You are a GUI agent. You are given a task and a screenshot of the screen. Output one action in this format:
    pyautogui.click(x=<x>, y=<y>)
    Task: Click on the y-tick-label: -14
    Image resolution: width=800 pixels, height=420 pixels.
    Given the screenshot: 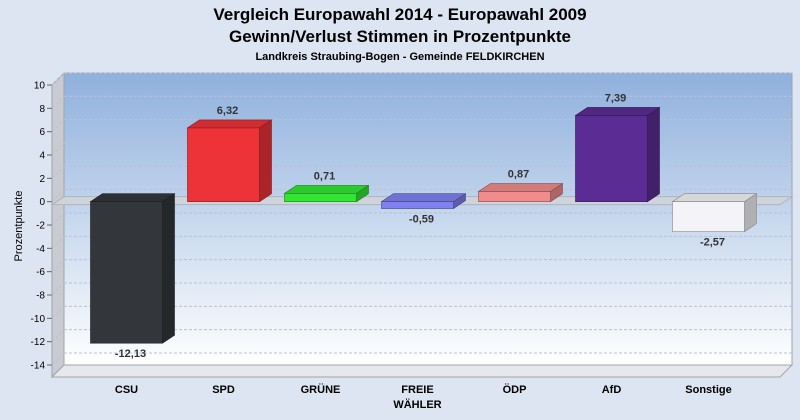 What is the action you would take?
    pyautogui.click(x=38, y=366)
    